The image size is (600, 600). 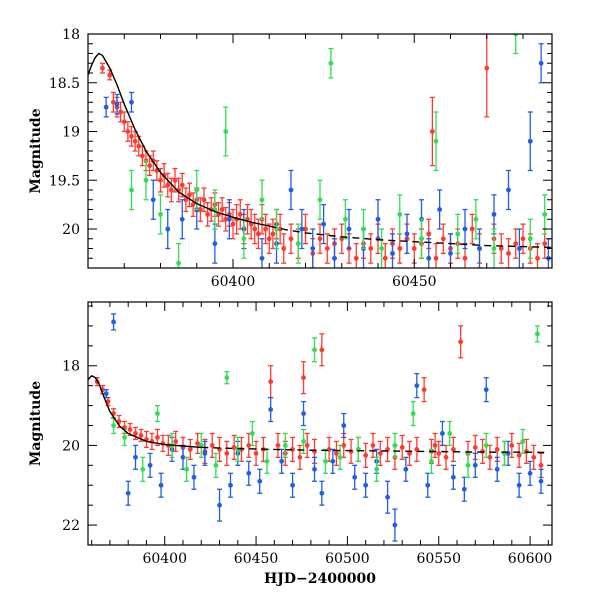 What do you see at coordinates (36, 423) in the screenshot?
I see `y-axis-label: Magnitude` at bounding box center [36, 423].